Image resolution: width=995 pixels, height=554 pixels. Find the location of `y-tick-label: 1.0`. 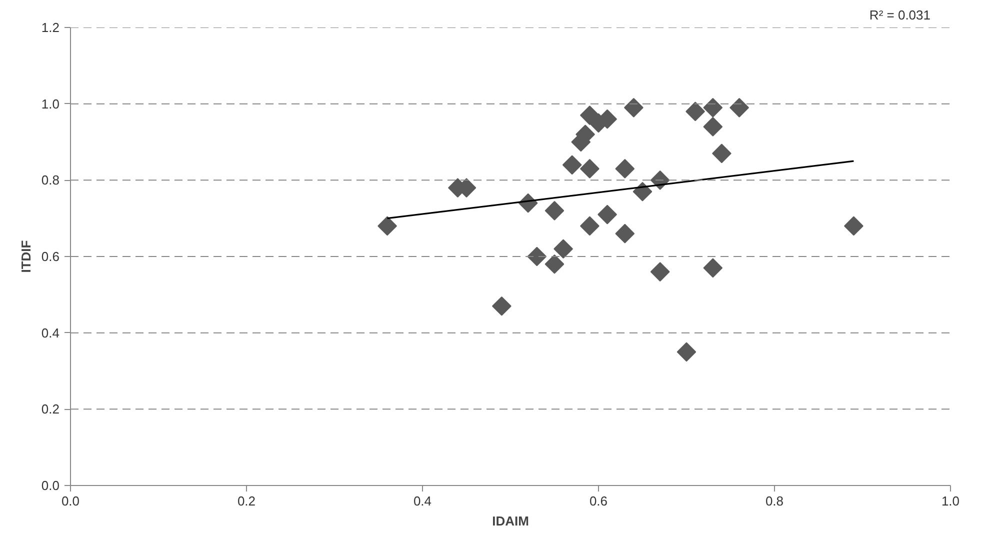

y-tick-label: 1.0 is located at coordinates (50, 104).